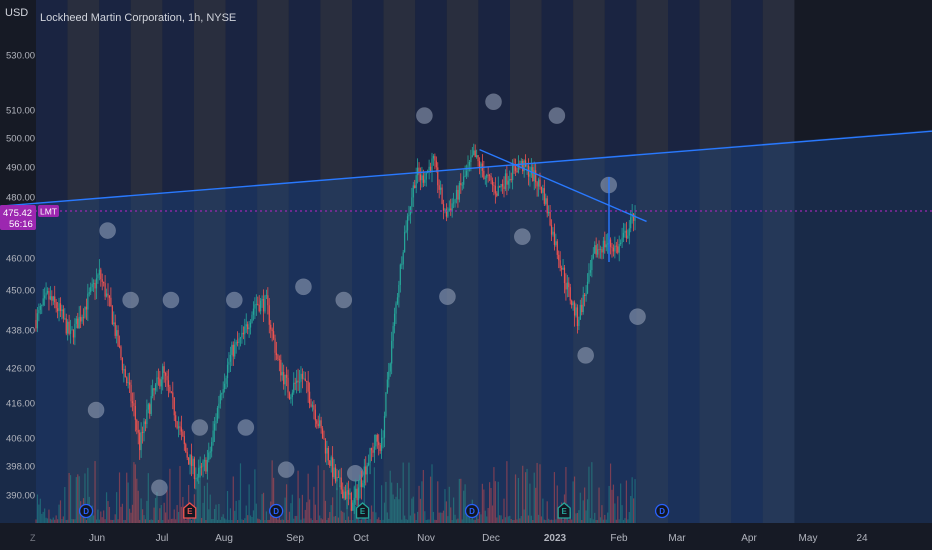  I want to click on time-axis: Jun Jul Aug Sep Oct Nov Dec 2023 Feb Mar Apr May 24, so click(478, 538).